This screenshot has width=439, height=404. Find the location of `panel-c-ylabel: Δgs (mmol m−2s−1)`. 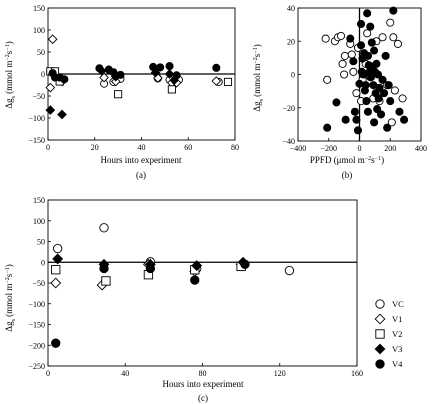

panel-c-ylabel: Δgs (mmol m−2s−1) is located at coordinates (10, 297).